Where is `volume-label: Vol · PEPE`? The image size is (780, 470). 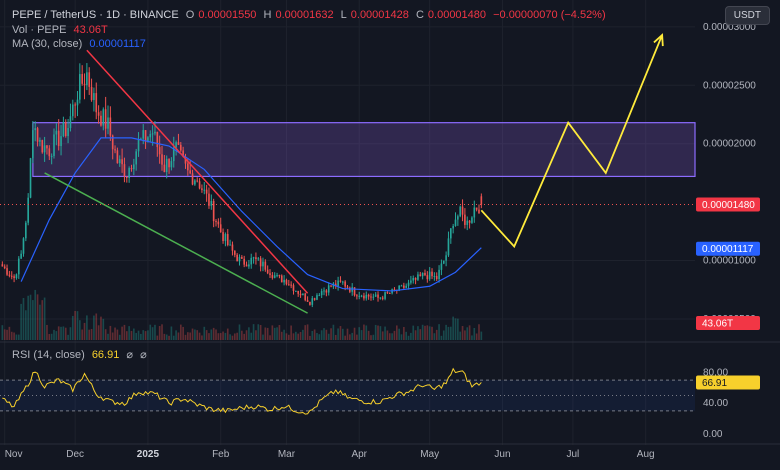 volume-label: Vol · PEPE is located at coordinates (39, 30).